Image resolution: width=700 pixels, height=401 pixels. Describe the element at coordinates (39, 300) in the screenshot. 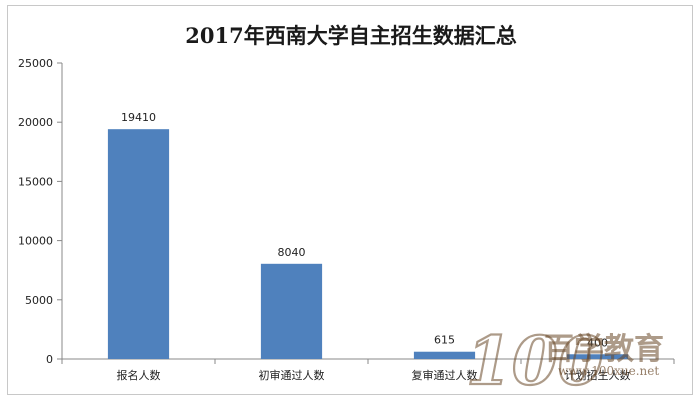

I see `y-tick-label: 5000` at that location.